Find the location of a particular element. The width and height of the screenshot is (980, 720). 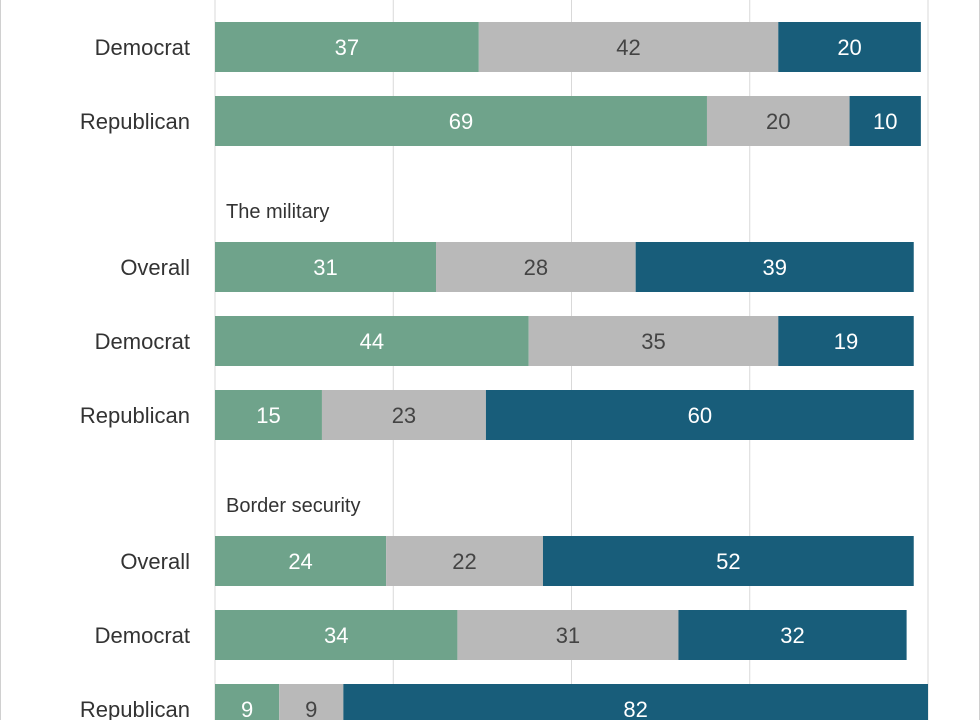

bar-value-label: 60 is located at coordinates (700, 415).